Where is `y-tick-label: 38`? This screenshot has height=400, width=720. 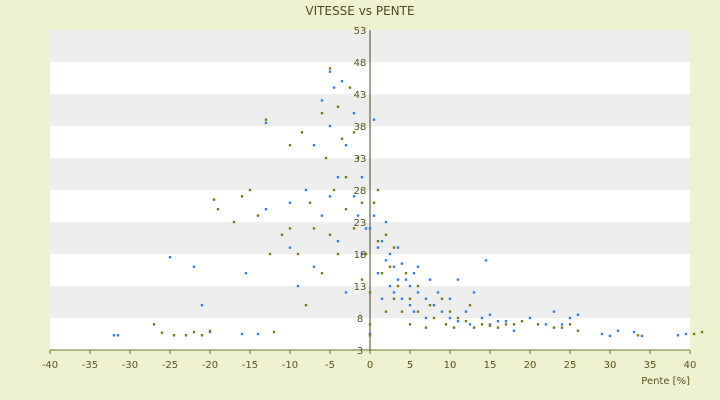 y-tick-label: 38 is located at coordinates (360, 127).